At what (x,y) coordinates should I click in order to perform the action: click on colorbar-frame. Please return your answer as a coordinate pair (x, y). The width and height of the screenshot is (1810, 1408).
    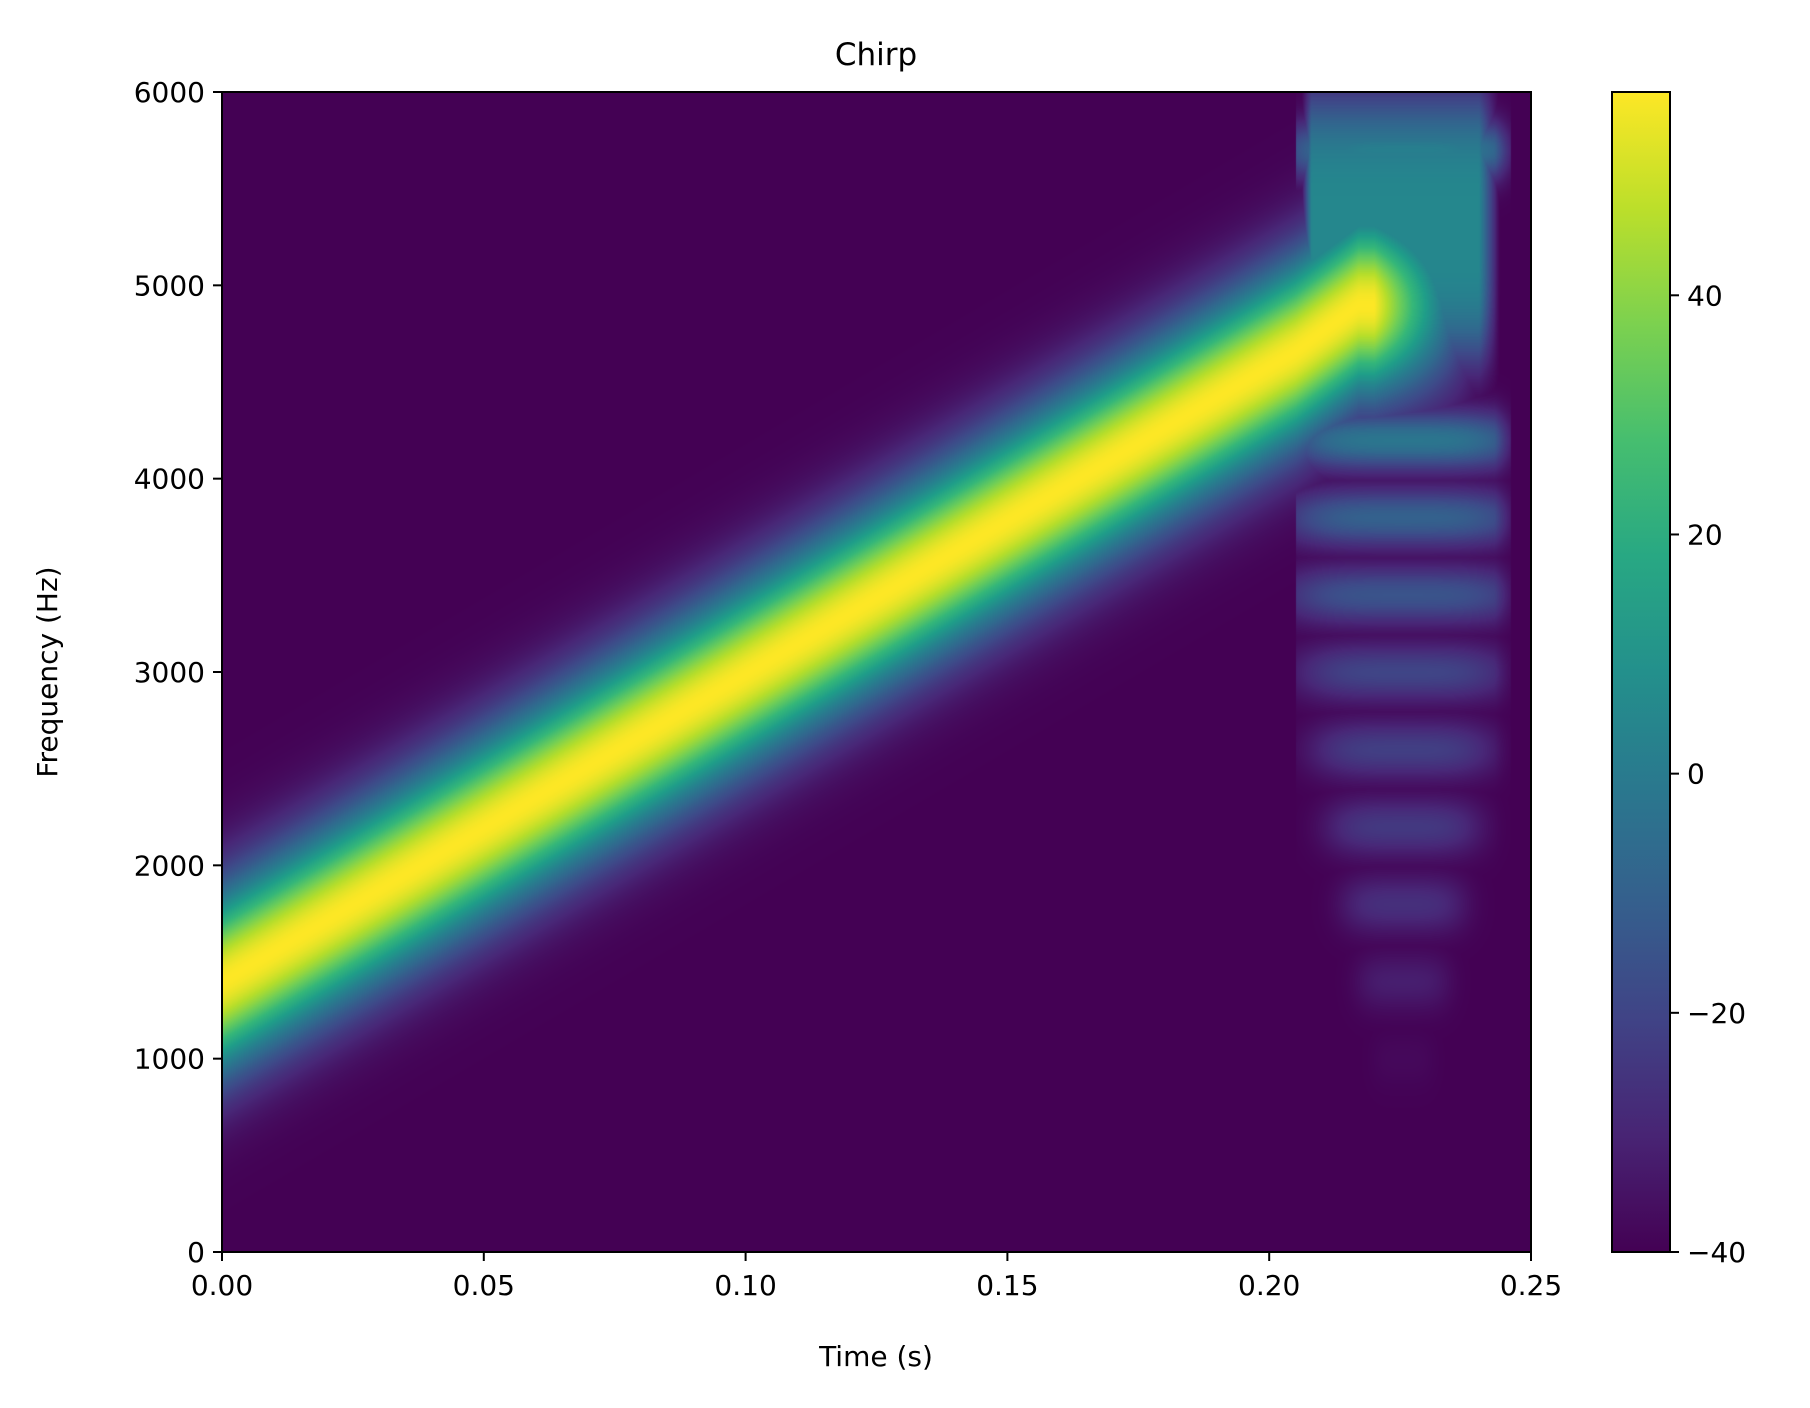
    Looking at the image, I should click on (1641, 672).